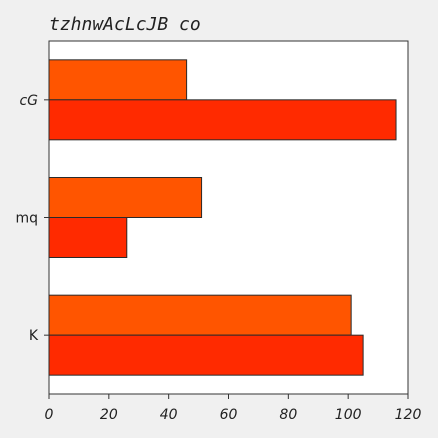 The width and height of the screenshot is (438, 438). Describe the element at coordinates (229, 415) in the screenshot. I see `x-tick-label: 60` at that location.